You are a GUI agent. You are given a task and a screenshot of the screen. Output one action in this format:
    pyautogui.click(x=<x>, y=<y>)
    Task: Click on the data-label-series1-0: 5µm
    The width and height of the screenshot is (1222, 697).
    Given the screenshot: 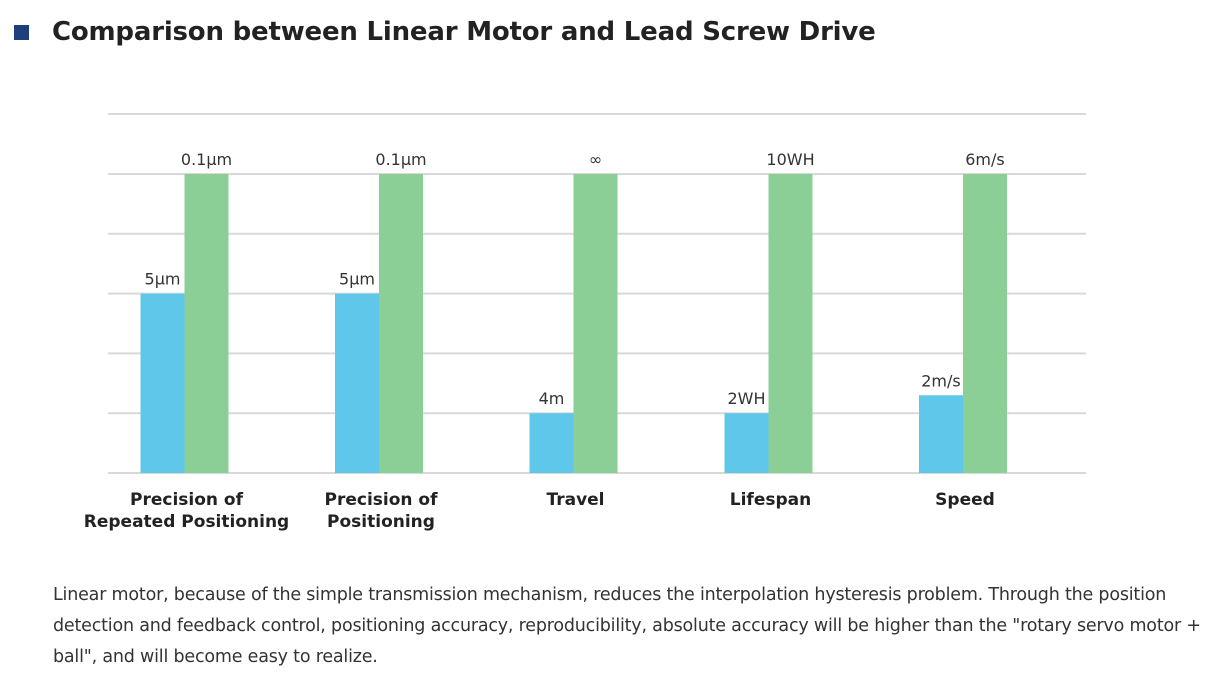 What is the action you would take?
    pyautogui.click(x=163, y=279)
    